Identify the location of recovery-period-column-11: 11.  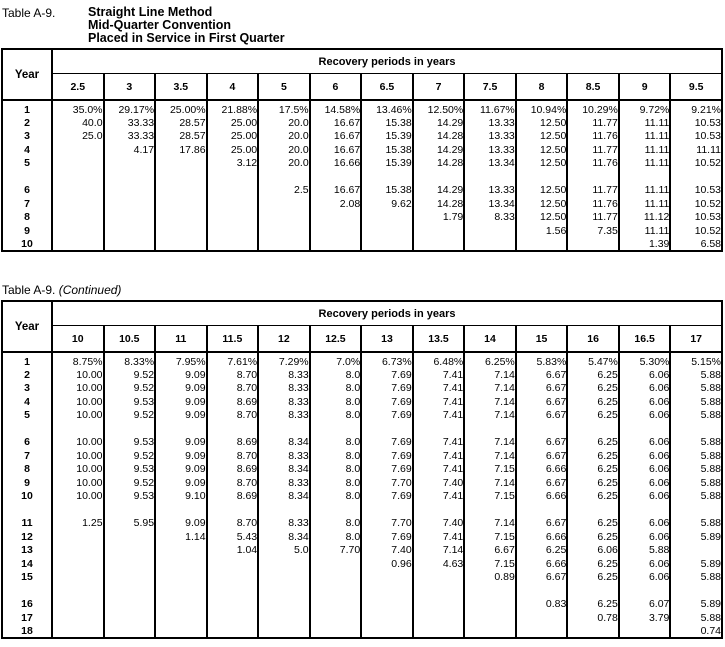
(180, 338).